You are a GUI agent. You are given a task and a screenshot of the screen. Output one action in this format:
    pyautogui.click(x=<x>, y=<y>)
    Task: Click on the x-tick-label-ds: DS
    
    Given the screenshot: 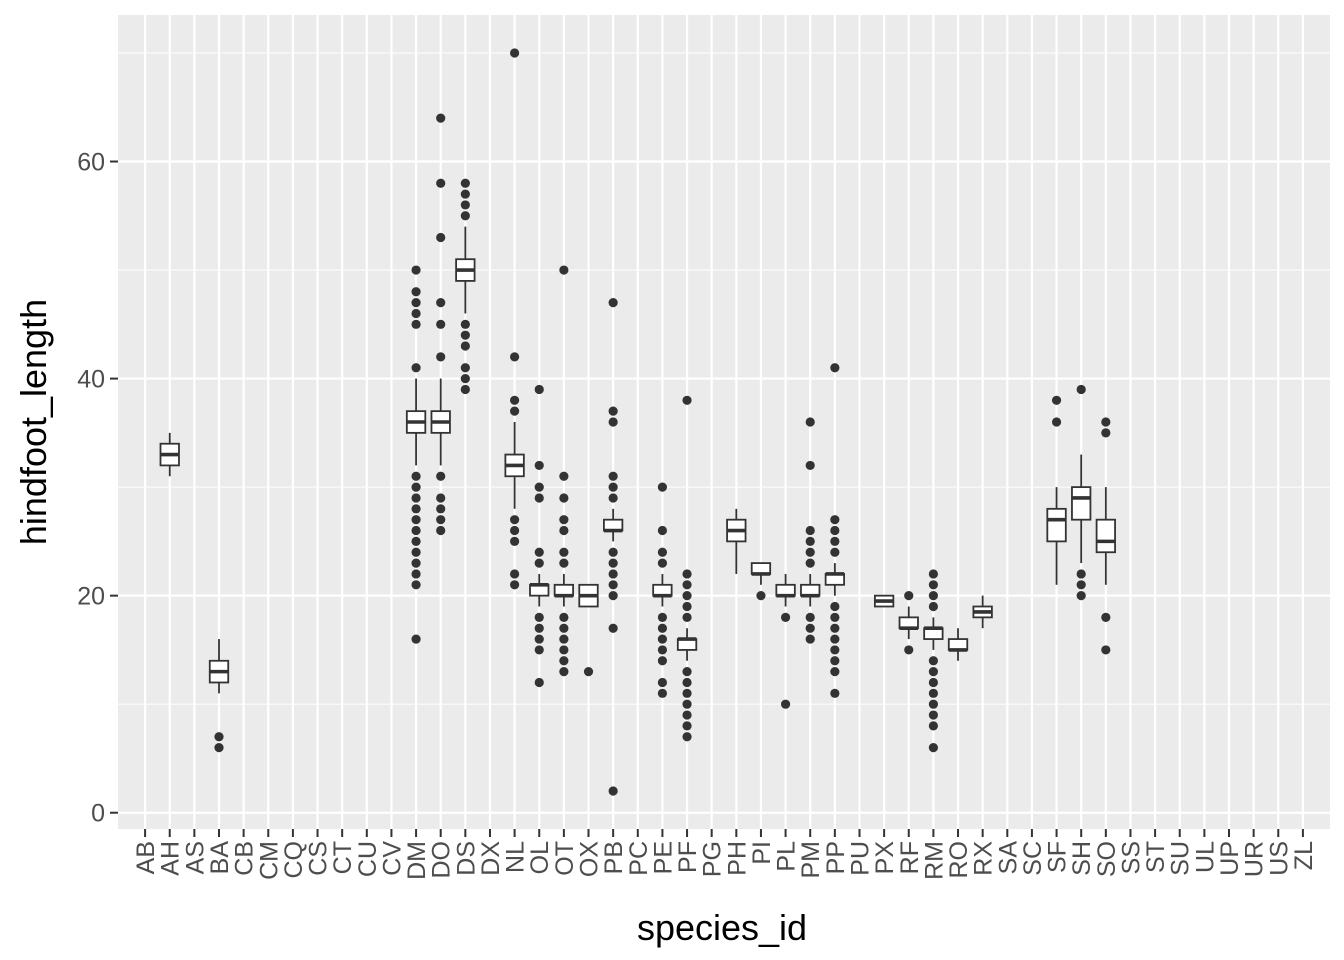 What is the action you would take?
    pyautogui.click(x=466, y=858)
    